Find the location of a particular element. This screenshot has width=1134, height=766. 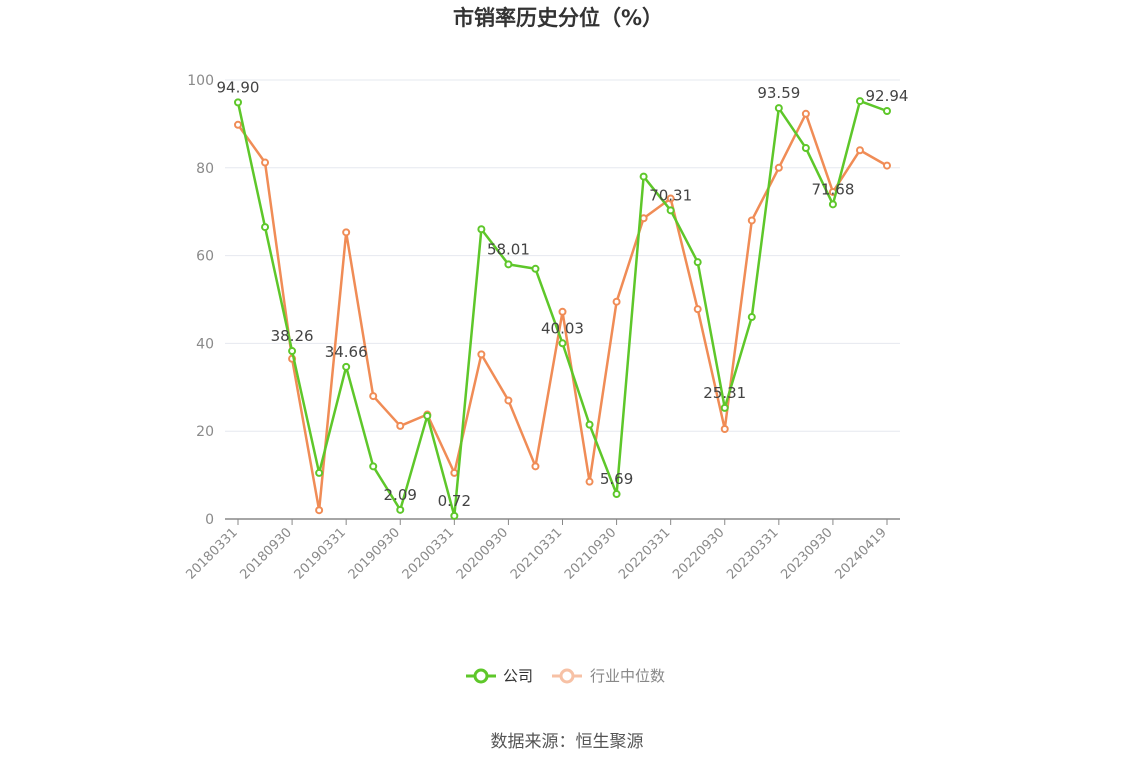

data-label: 71.68 is located at coordinates (832, 189).